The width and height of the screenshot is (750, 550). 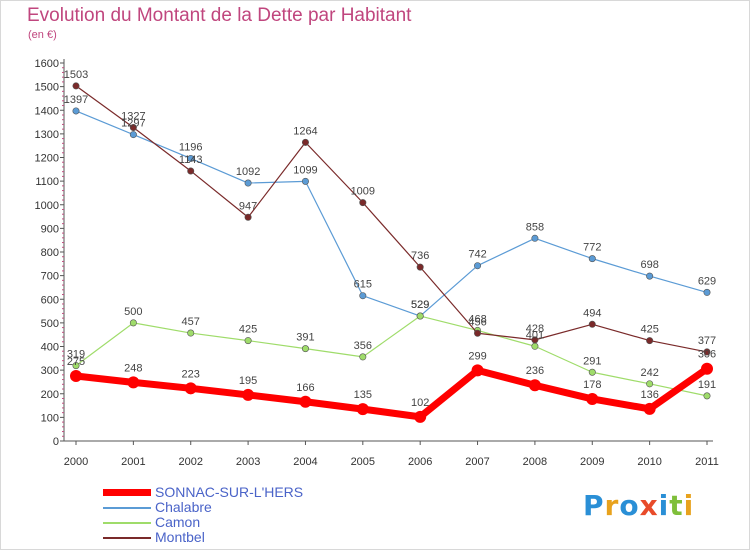 What do you see at coordinates (50, 418) in the screenshot?
I see `y-tick-label: 100` at bounding box center [50, 418].